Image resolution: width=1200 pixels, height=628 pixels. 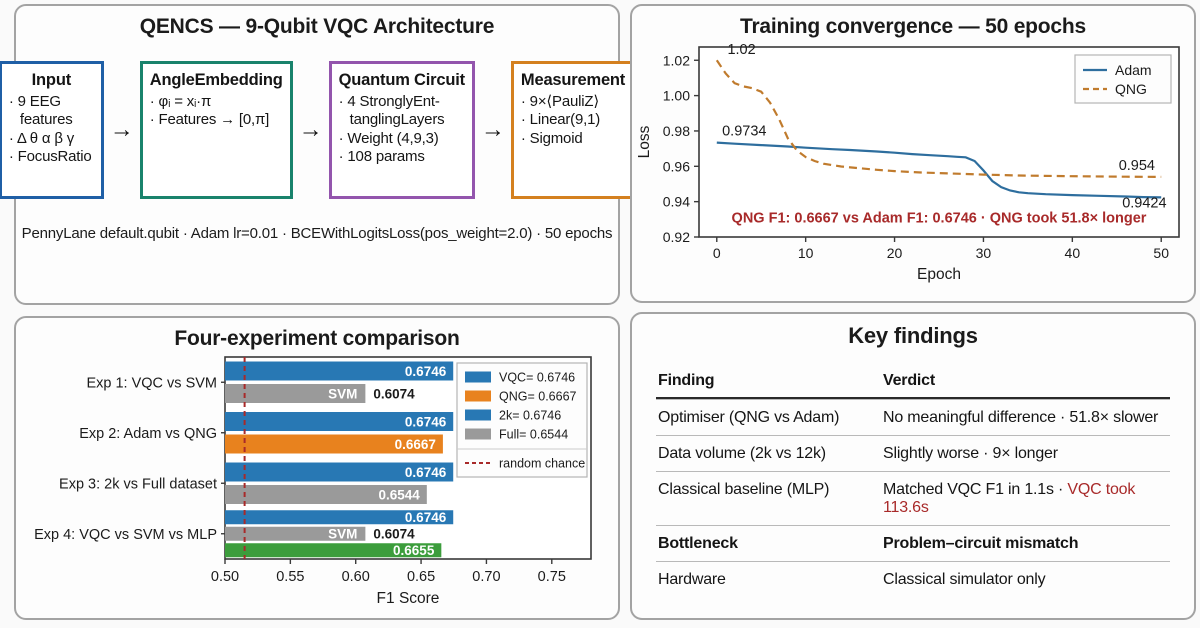 What do you see at coordinates (913, 26) in the screenshot?
I see `training-chart-title: Training convergence — 50 epochs` at bounding box center [913, 26].